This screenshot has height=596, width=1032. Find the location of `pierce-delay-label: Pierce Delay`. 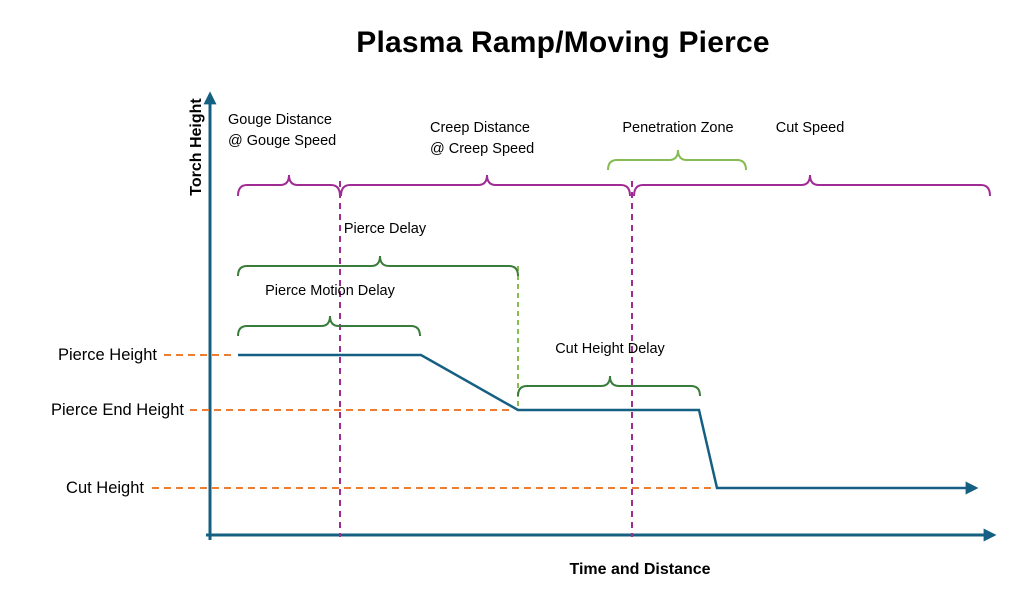

pierce-delay-label: Pierce Delay is located at coordinates (385, 229).